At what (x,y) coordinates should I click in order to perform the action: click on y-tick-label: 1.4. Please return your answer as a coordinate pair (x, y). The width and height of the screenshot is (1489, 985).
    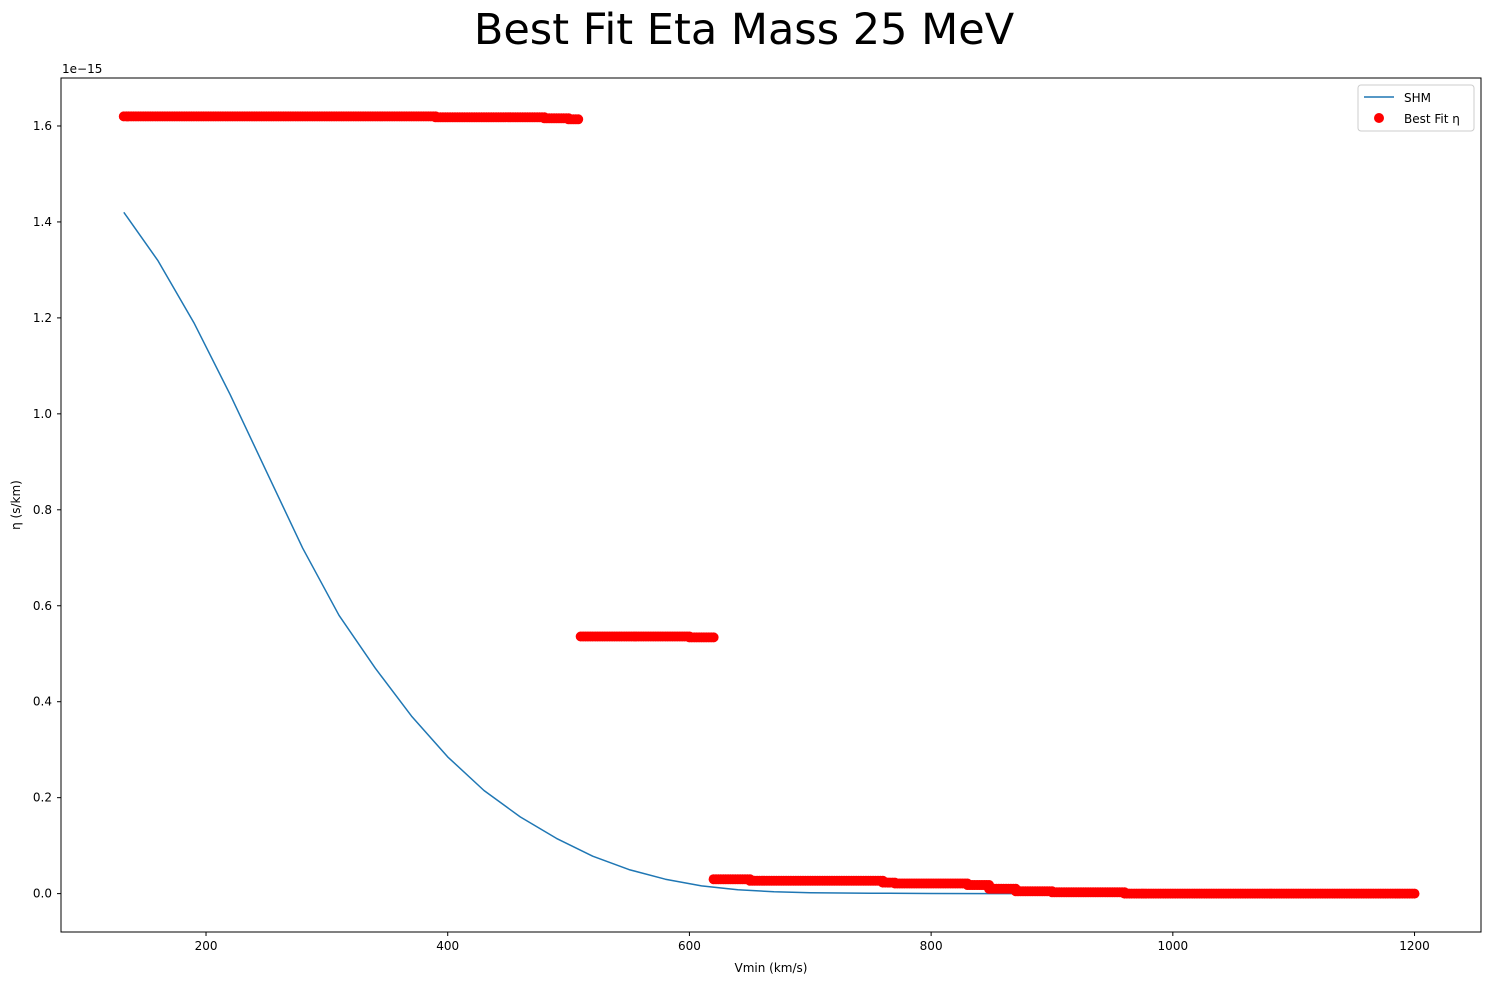
    Looking at the image, I should click on (42, 222).